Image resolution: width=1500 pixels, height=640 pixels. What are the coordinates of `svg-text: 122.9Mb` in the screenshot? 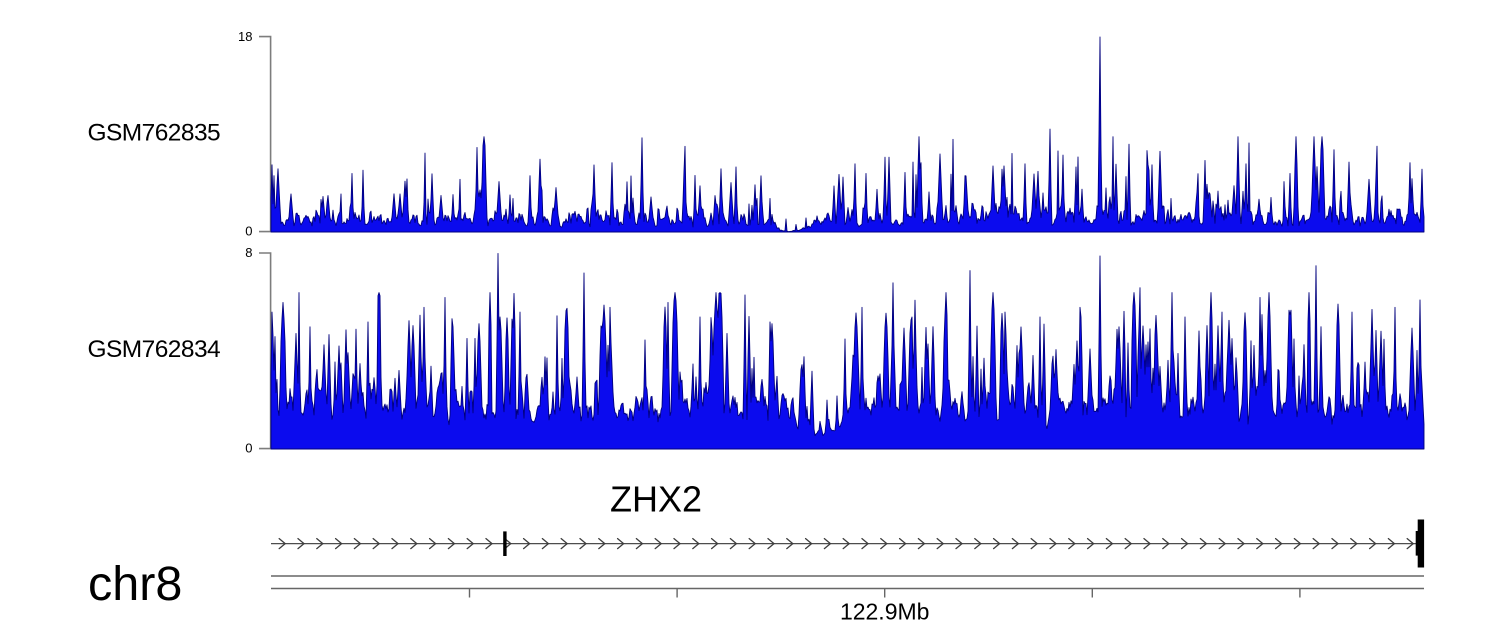 It's located at (885, 612).